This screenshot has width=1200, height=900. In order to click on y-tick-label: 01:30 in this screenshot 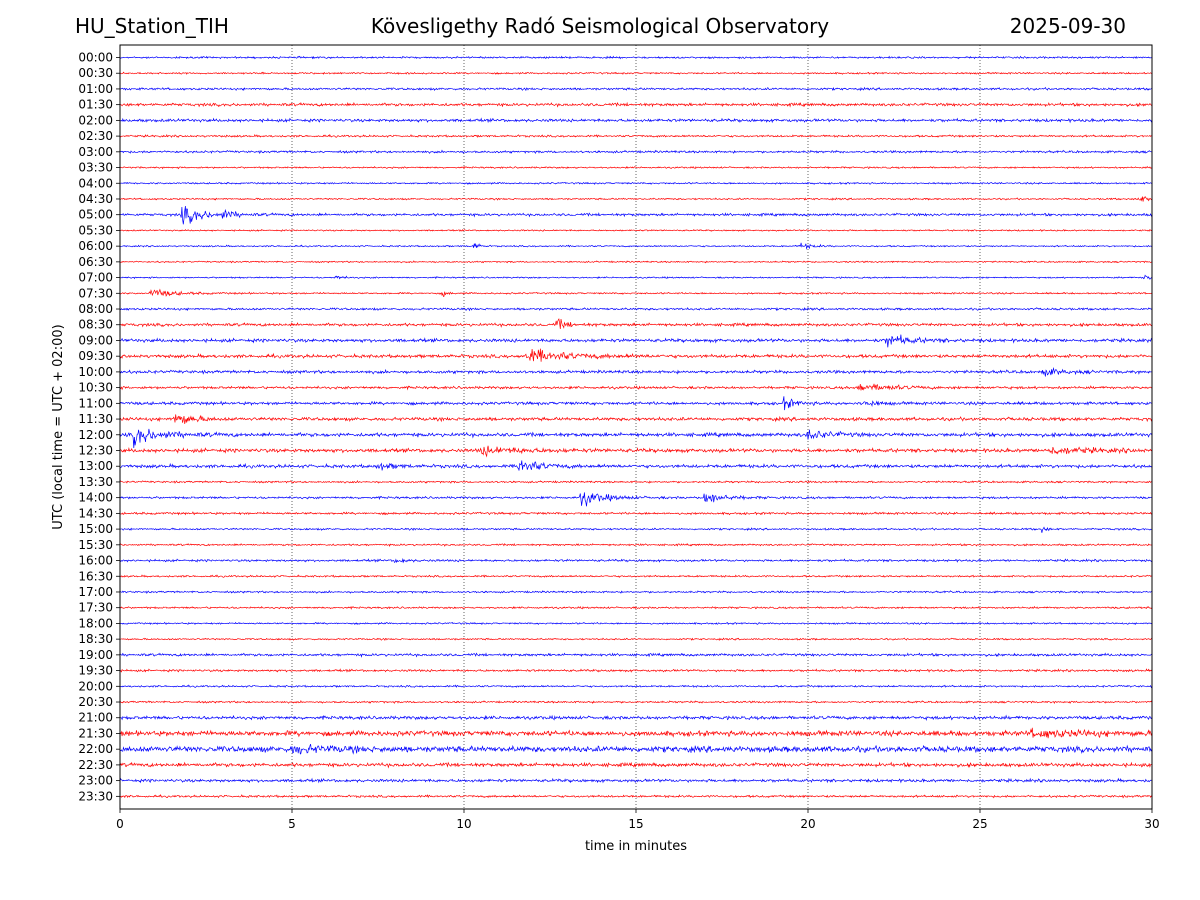, I will do `click(95, 105)`.